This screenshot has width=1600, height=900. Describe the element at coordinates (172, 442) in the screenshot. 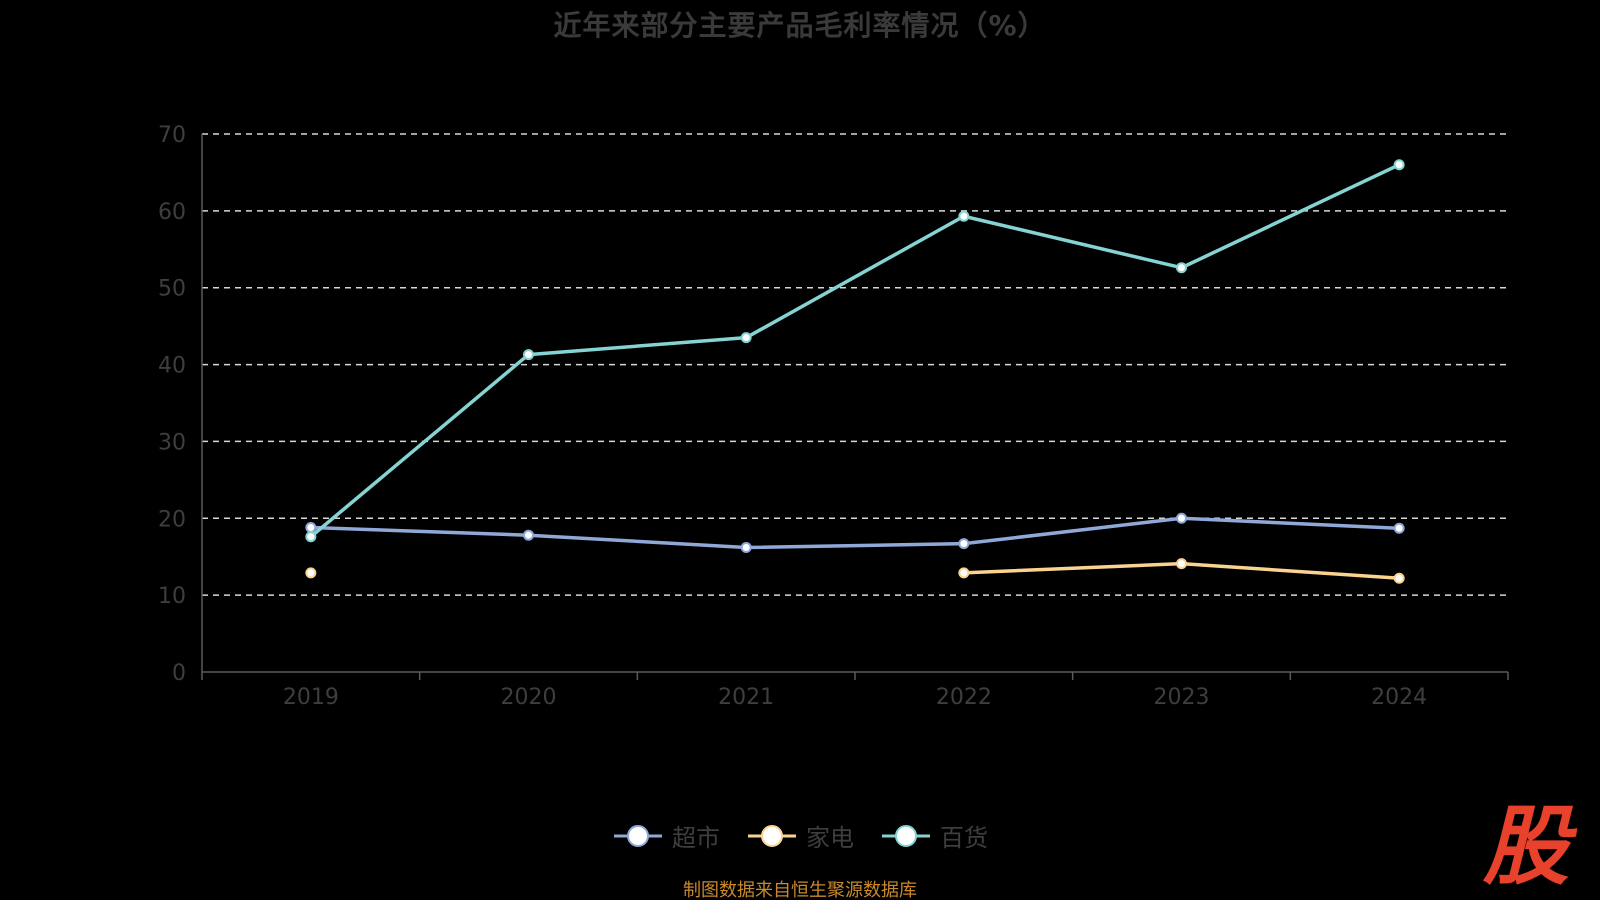

I see `y-tick-label: 30` at that location.